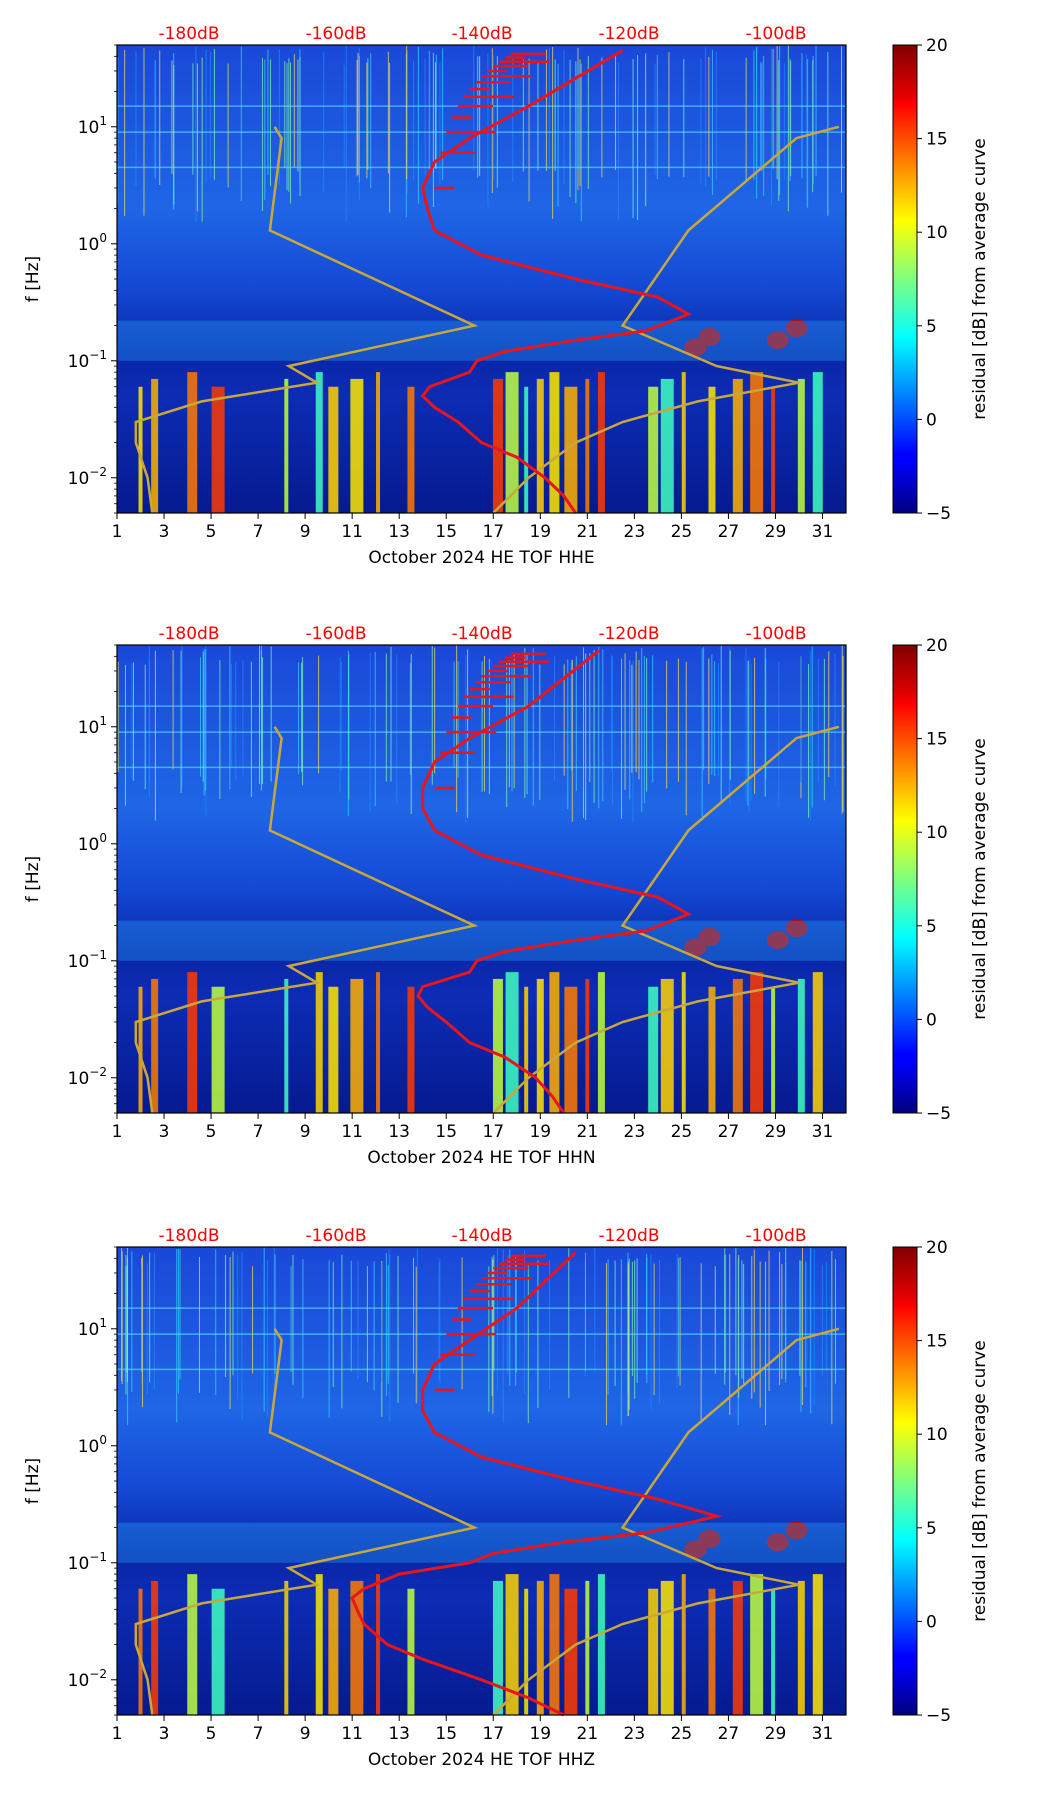 This screenshot has width=1052, height=1806. Describe the element at coordinates (729, 532) in the screenshot. I see `x-tick-label: 27` at that location.